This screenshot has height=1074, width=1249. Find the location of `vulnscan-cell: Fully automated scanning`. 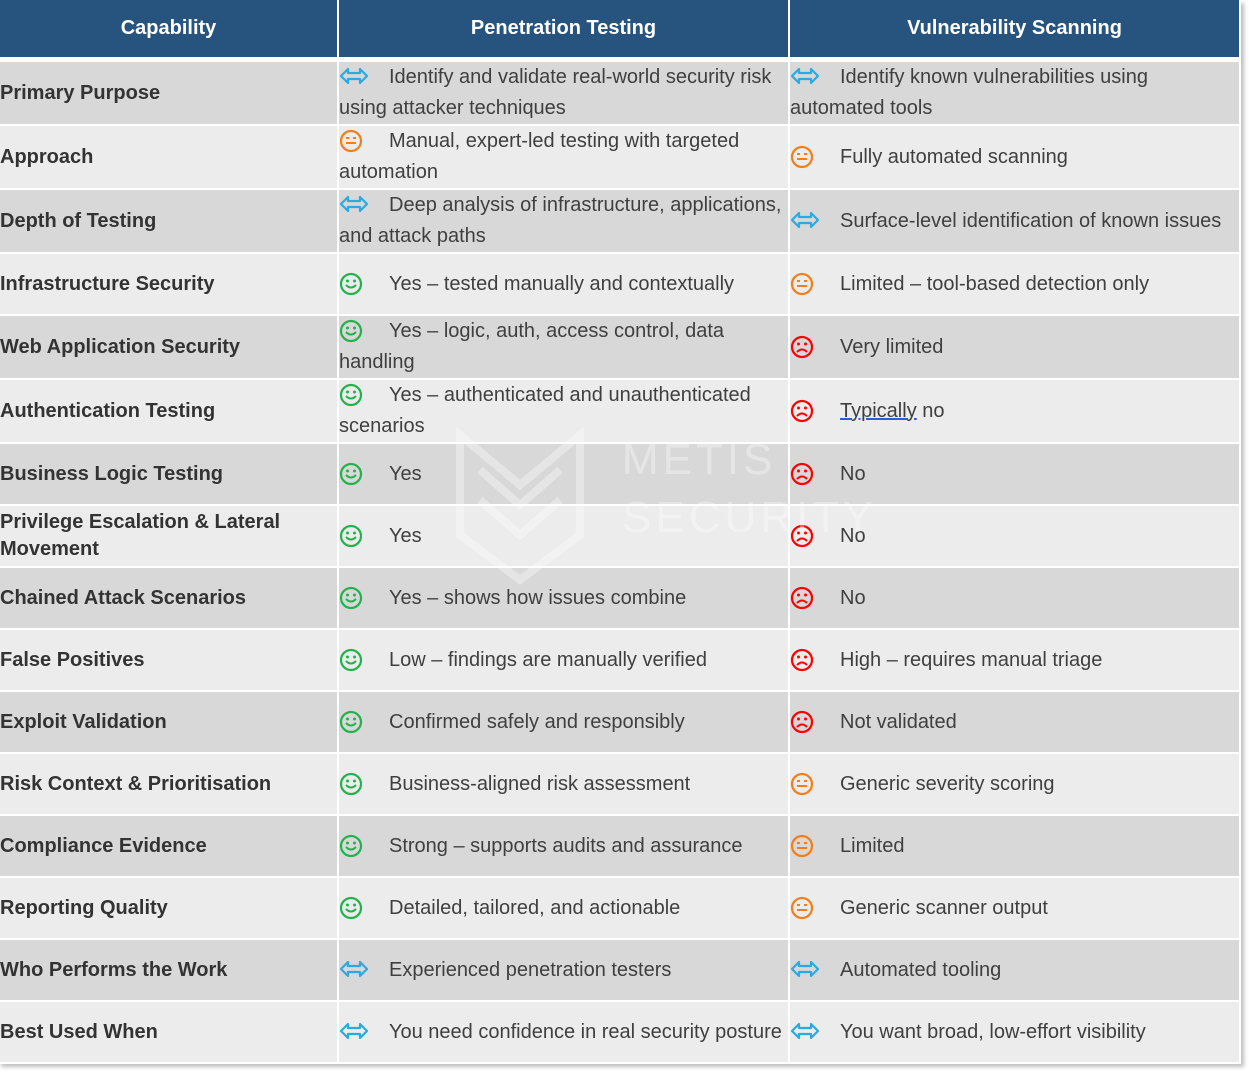

vulnscan-cell: Fully automated scanning is located at coordinates (1014, 158).